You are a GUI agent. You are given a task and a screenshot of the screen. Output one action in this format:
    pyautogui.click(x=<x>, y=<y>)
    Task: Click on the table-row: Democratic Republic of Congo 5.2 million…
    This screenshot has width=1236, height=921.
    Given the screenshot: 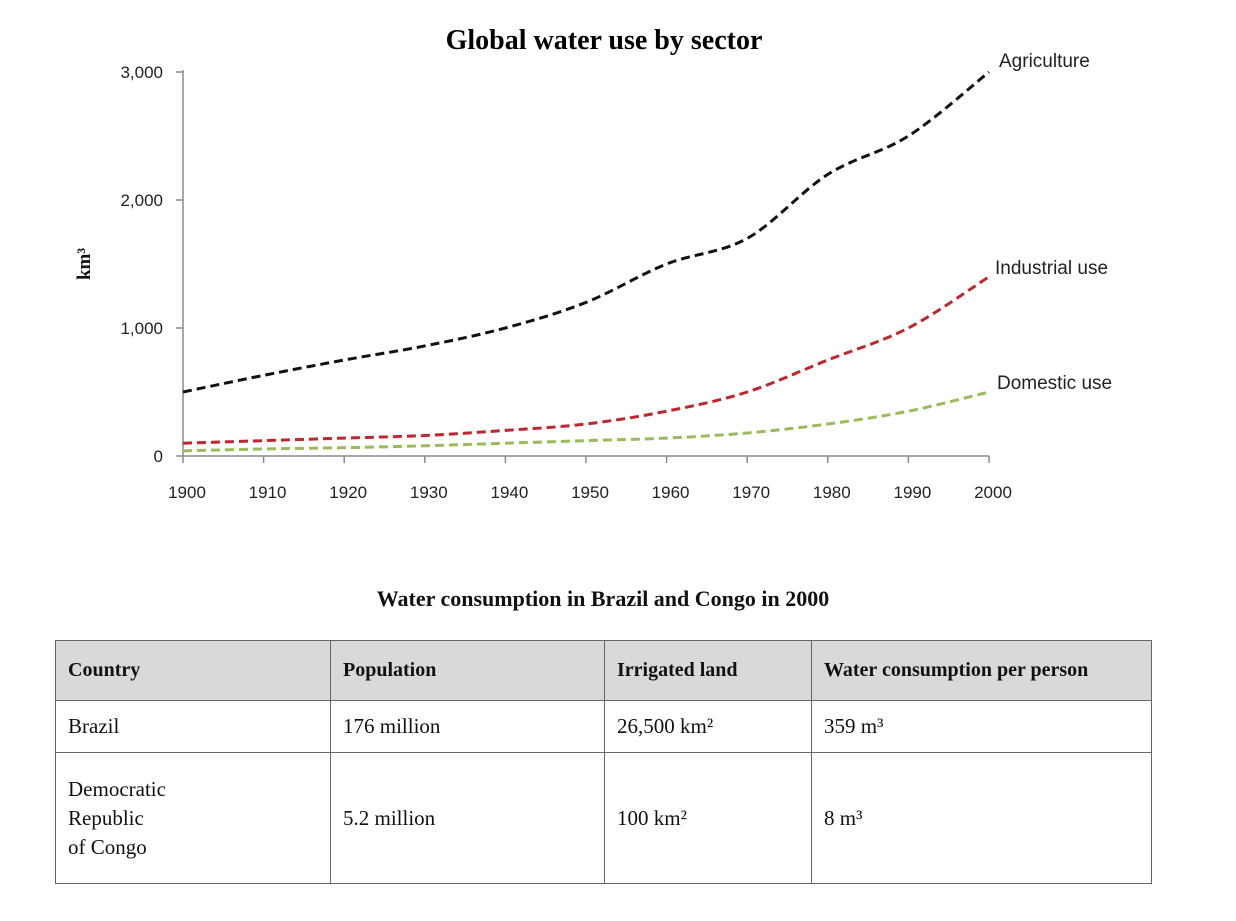 What is the action you would take?
    pyautogui.click(x=603, y=818)
    